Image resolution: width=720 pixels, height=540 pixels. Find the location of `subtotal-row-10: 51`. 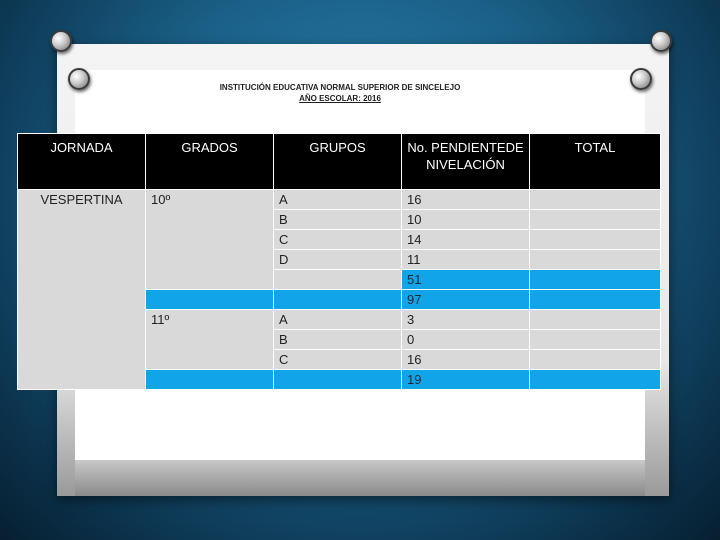

subtotal-row-10: 51 is located at coordinates (339, 279).